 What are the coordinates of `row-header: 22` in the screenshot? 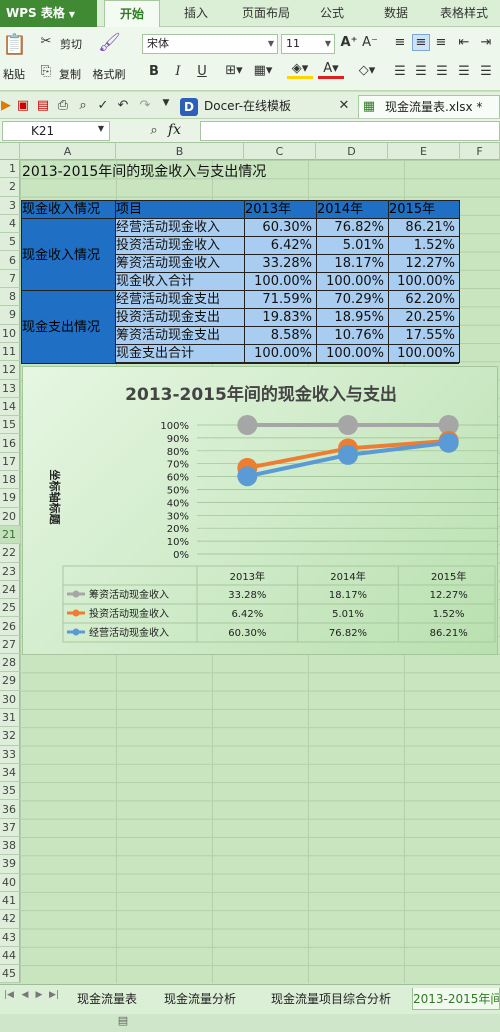 It's located at (10, 553).